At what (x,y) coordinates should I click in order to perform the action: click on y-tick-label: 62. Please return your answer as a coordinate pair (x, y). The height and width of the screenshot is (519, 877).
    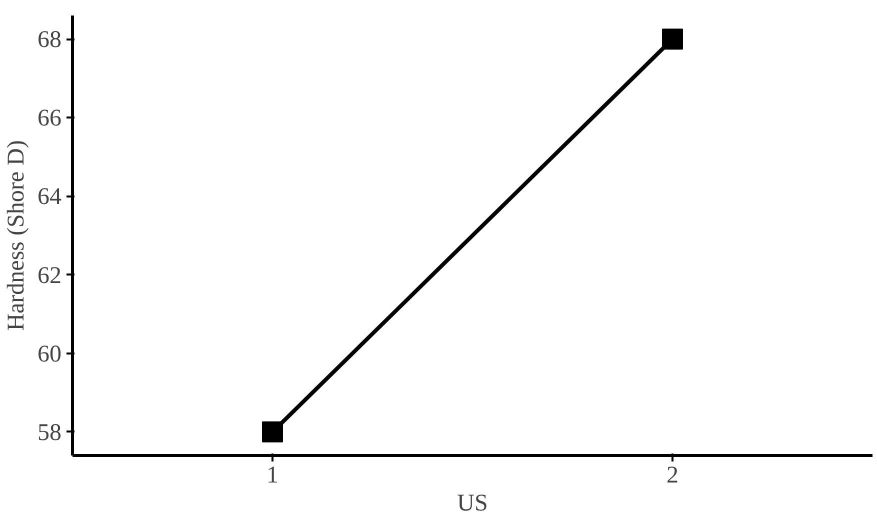
    Looking at the image, I should click on (50, 275).